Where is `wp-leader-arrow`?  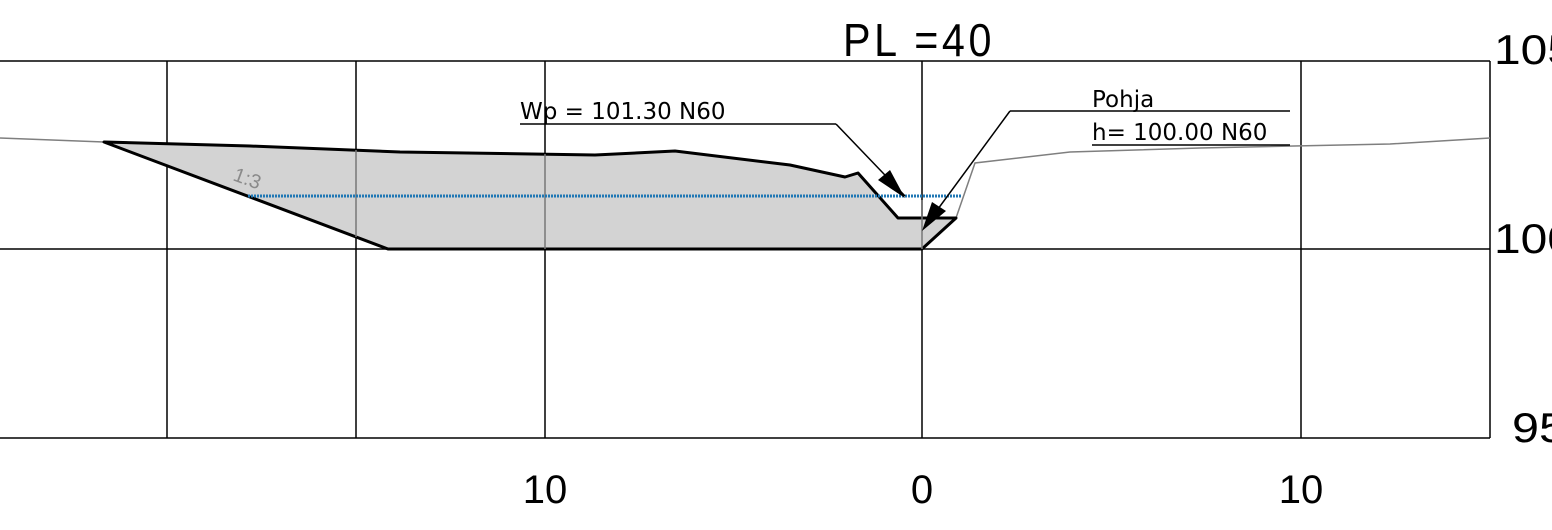
wp-leader-arrow is located at coordinates (891, 184).